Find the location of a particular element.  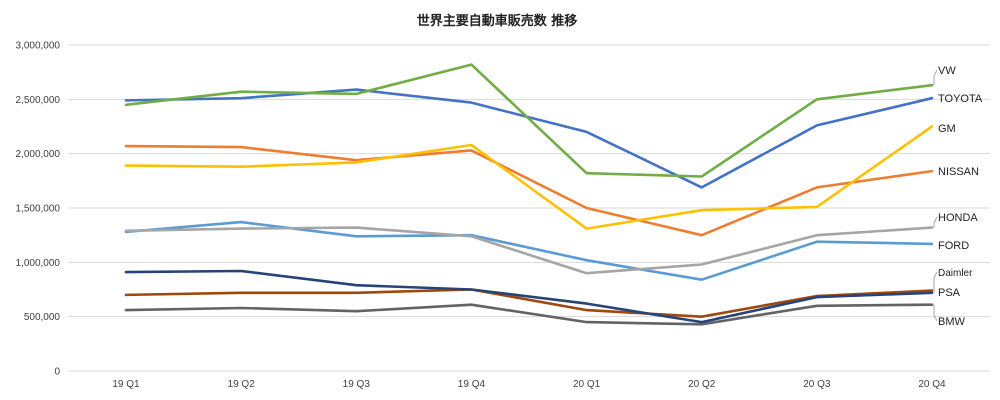

y-tick-label: 3,000,000 is located at coordinates (38, 46).